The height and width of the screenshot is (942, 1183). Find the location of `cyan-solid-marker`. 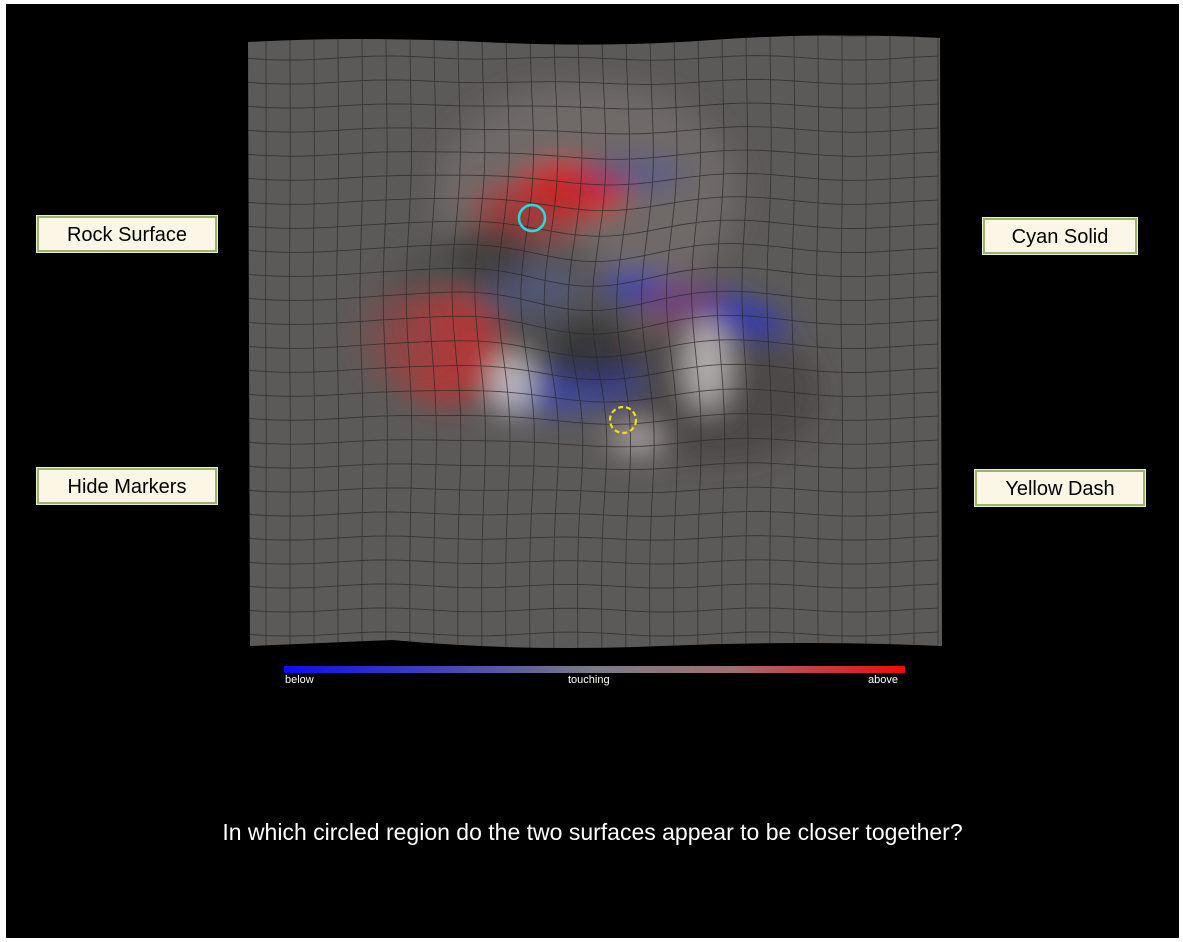

cyan-solid-marker is located at coordinates (532, 218).